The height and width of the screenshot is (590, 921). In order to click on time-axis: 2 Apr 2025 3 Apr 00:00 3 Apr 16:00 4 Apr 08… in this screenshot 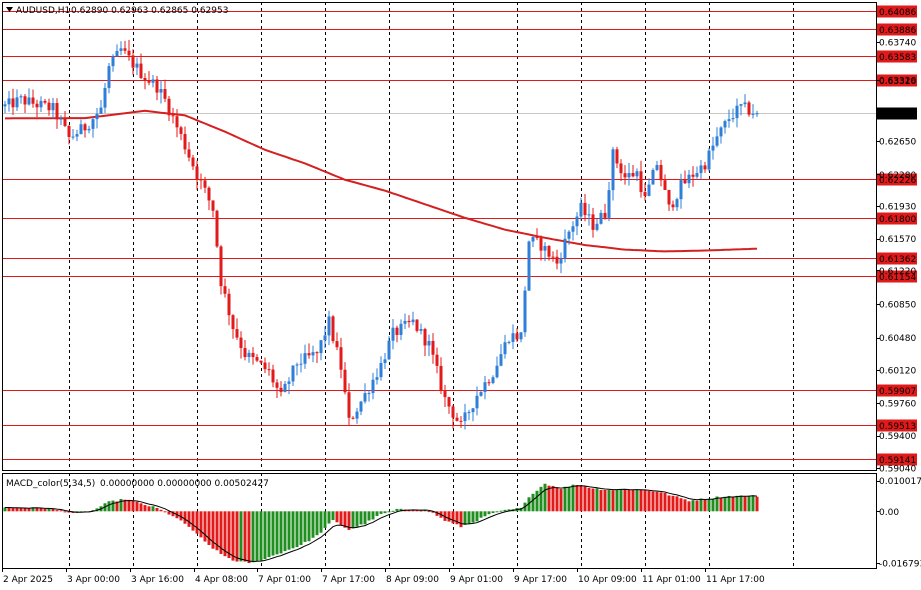, I will do `click(383, 576)`.